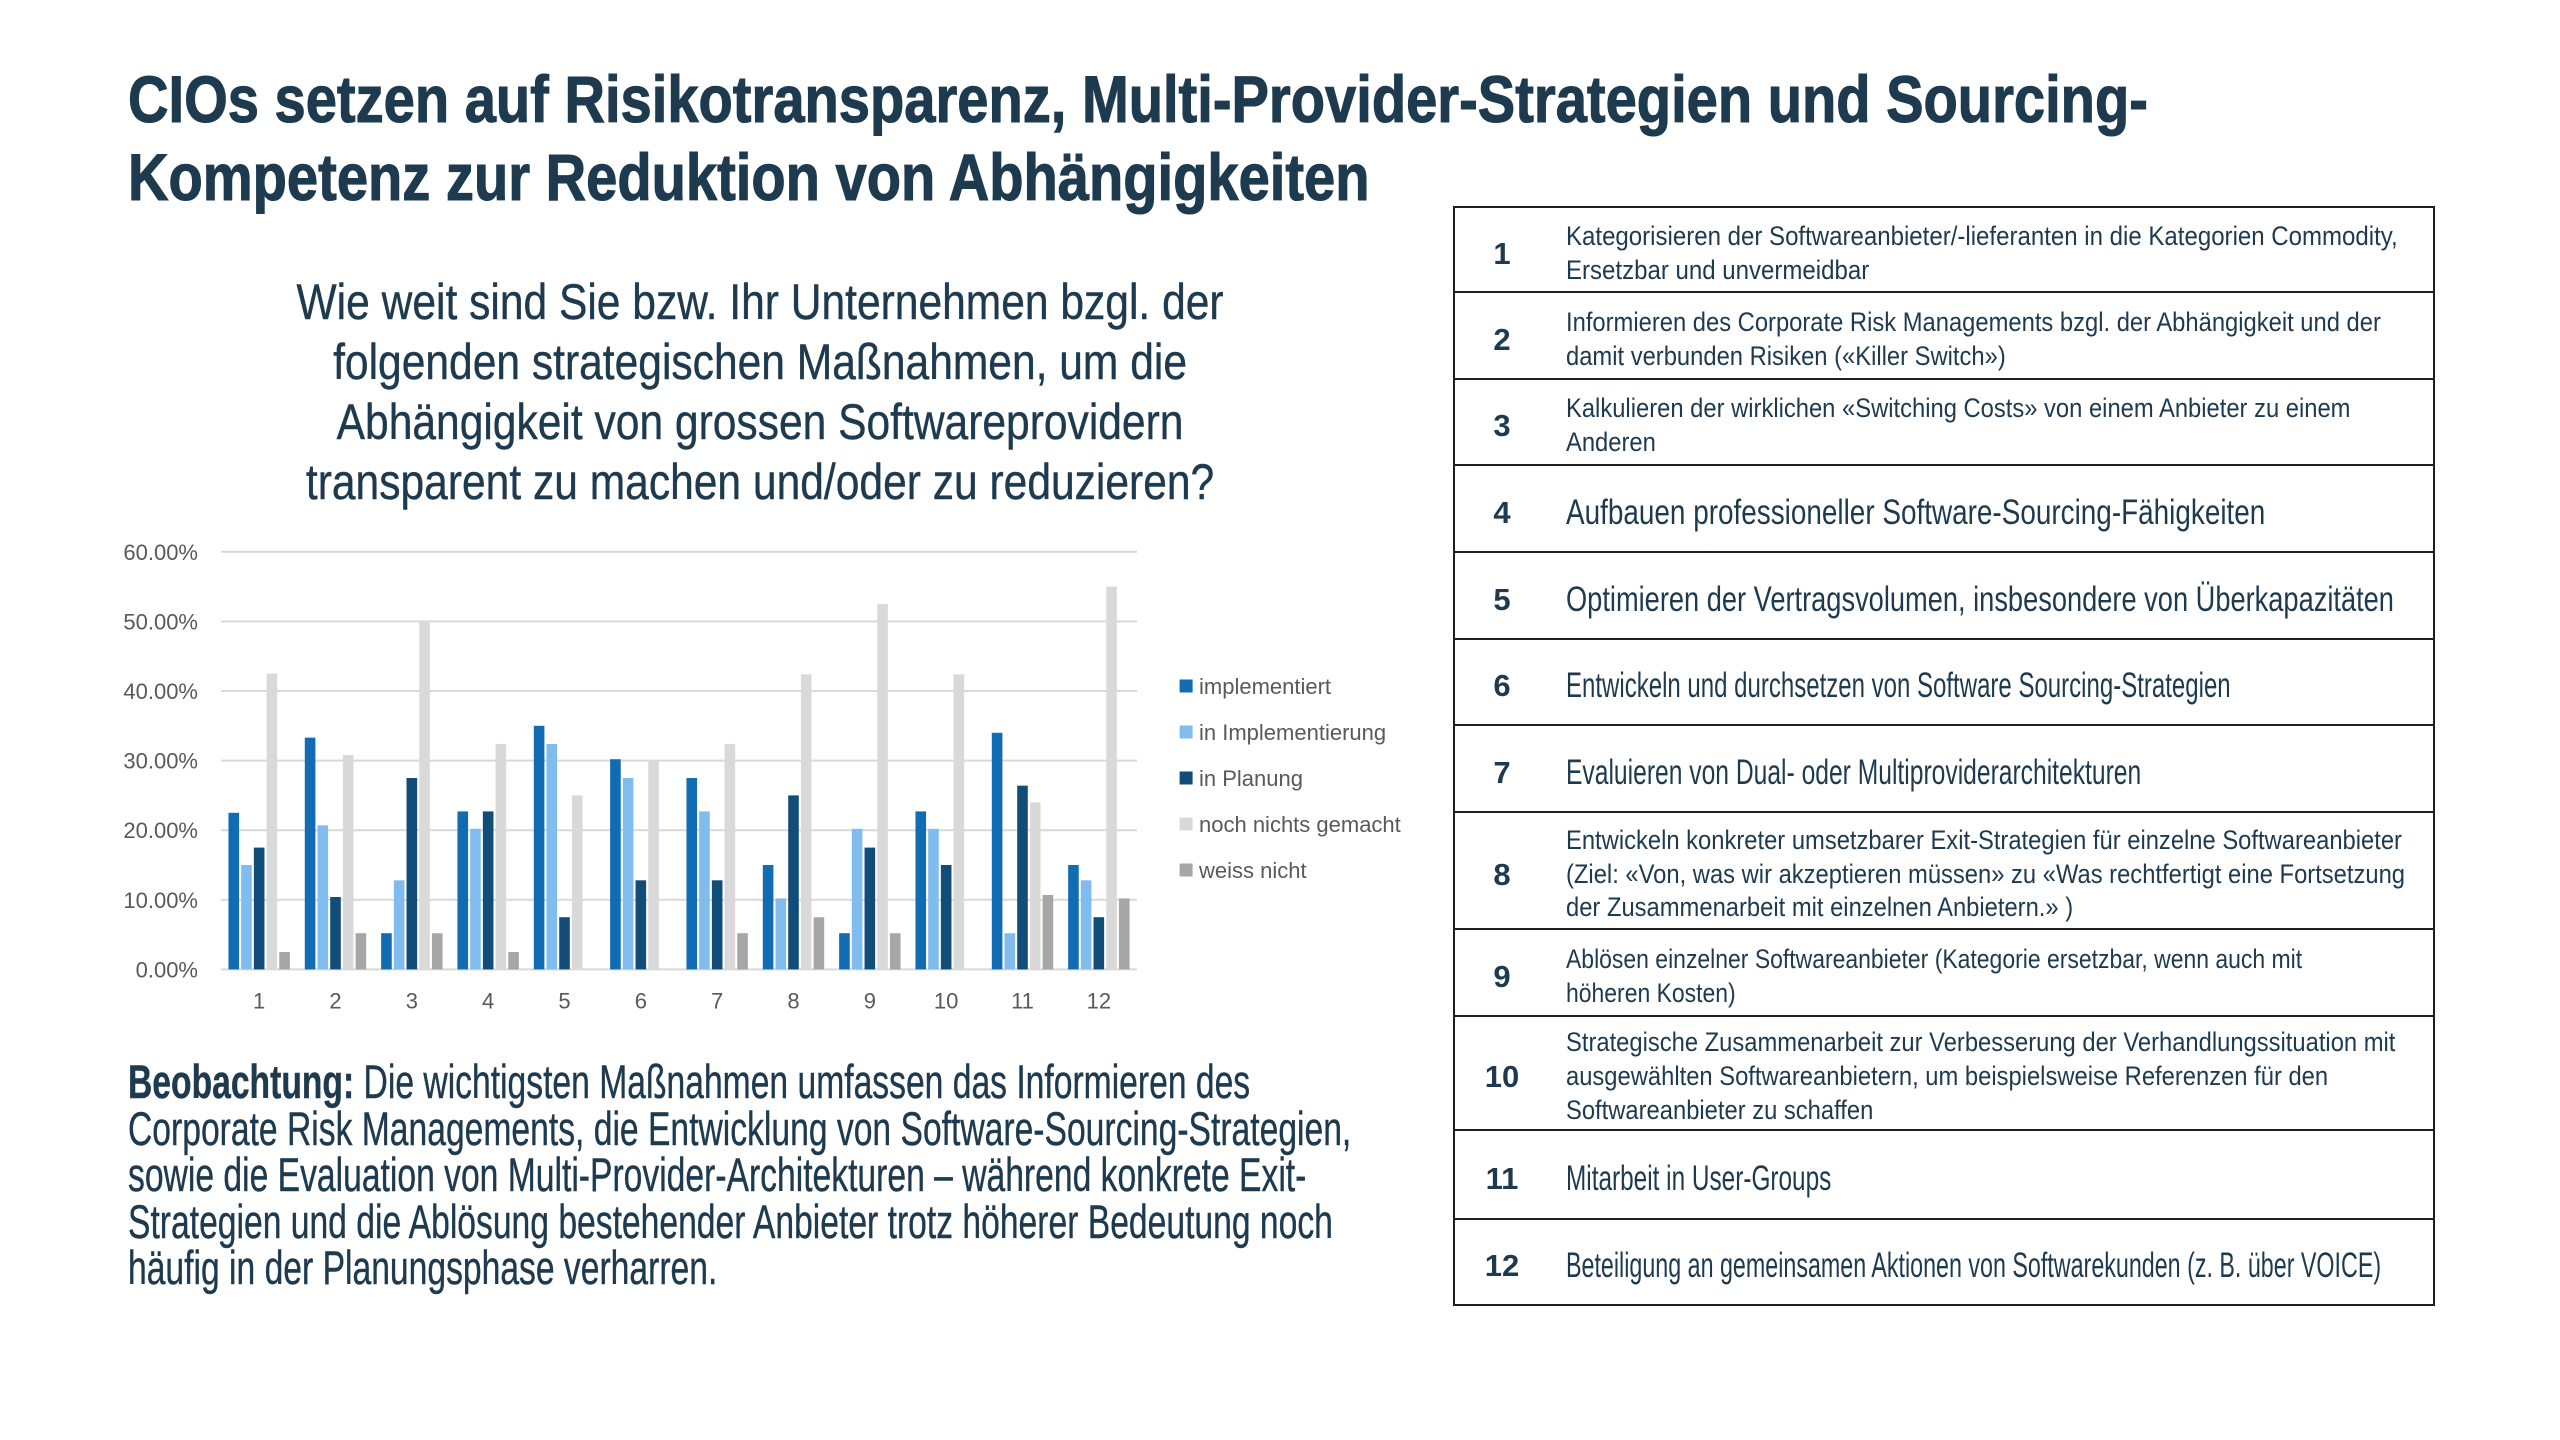 This screenshot has width=2560, height=1440. What do you see at coordinates (1252, 870) in the screenshot?
I see `svg-text: weiss nicht` at bounding box center [1252, 870].